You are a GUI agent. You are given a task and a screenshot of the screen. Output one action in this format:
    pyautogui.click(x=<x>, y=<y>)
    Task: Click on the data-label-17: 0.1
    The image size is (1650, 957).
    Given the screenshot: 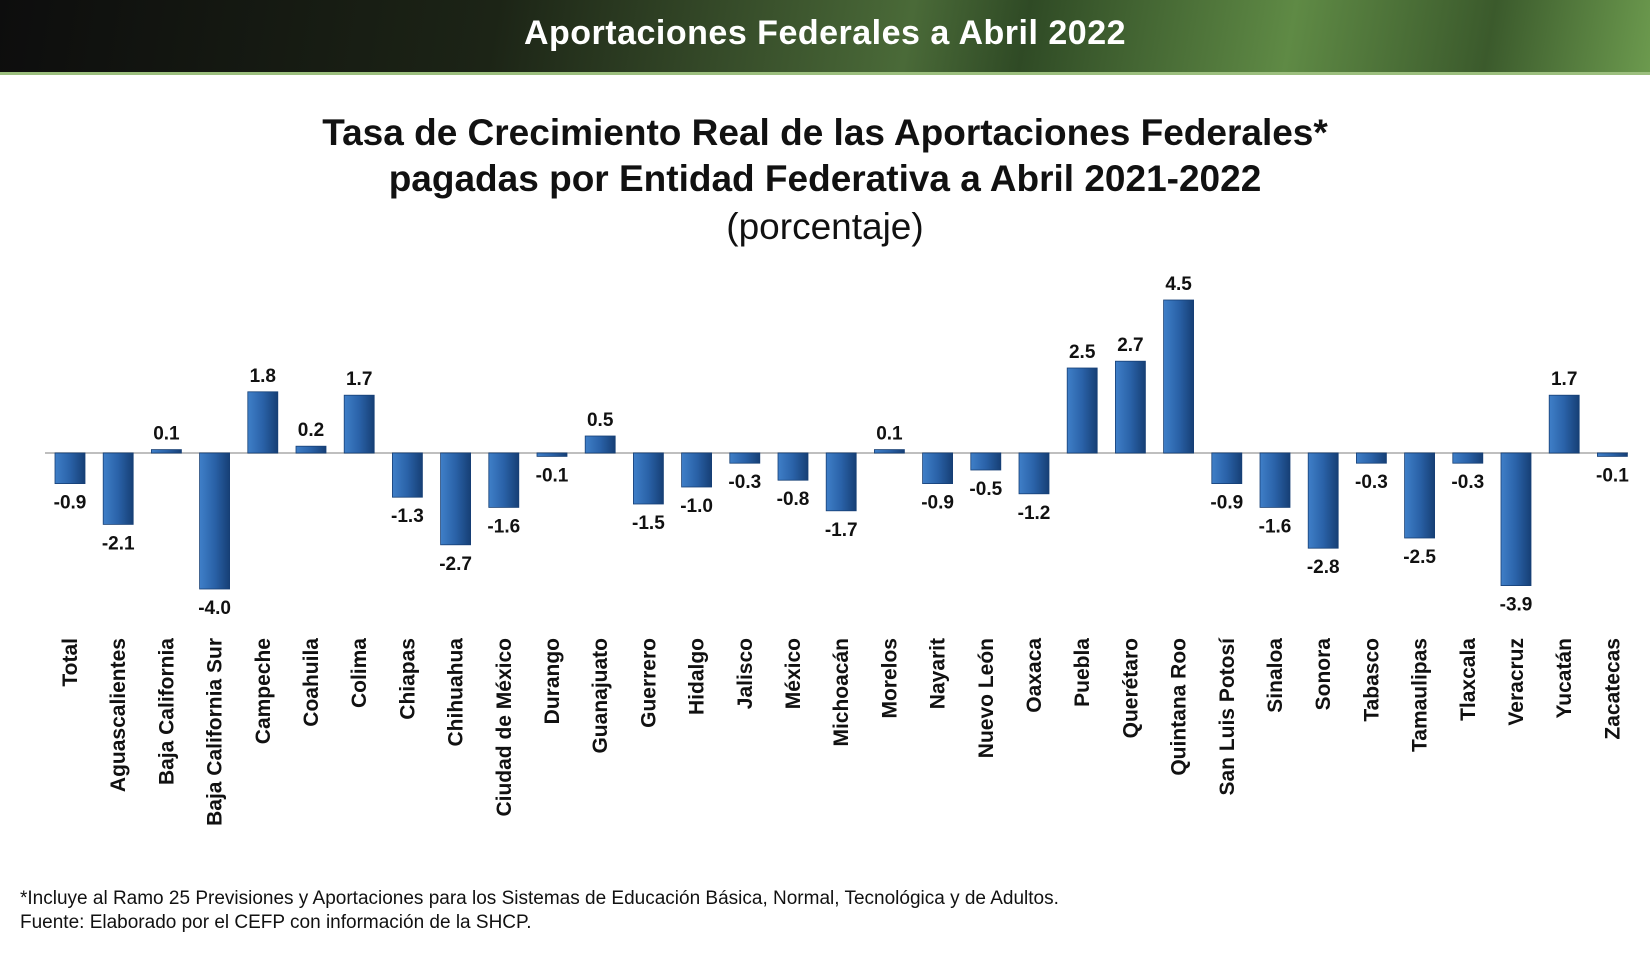 What is the action you would take?
    pyautogui.click(x=889, y=434)
    